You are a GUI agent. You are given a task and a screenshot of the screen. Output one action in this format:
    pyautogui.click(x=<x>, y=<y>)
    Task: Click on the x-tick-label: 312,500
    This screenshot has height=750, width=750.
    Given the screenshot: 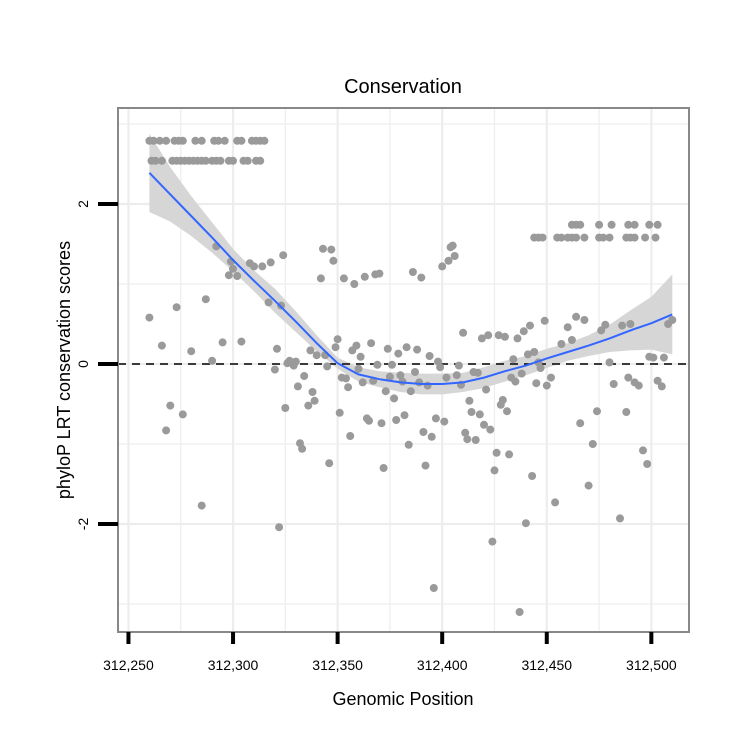 What is the action you would take?
    pyautogui.click(x=651, y=665)
    